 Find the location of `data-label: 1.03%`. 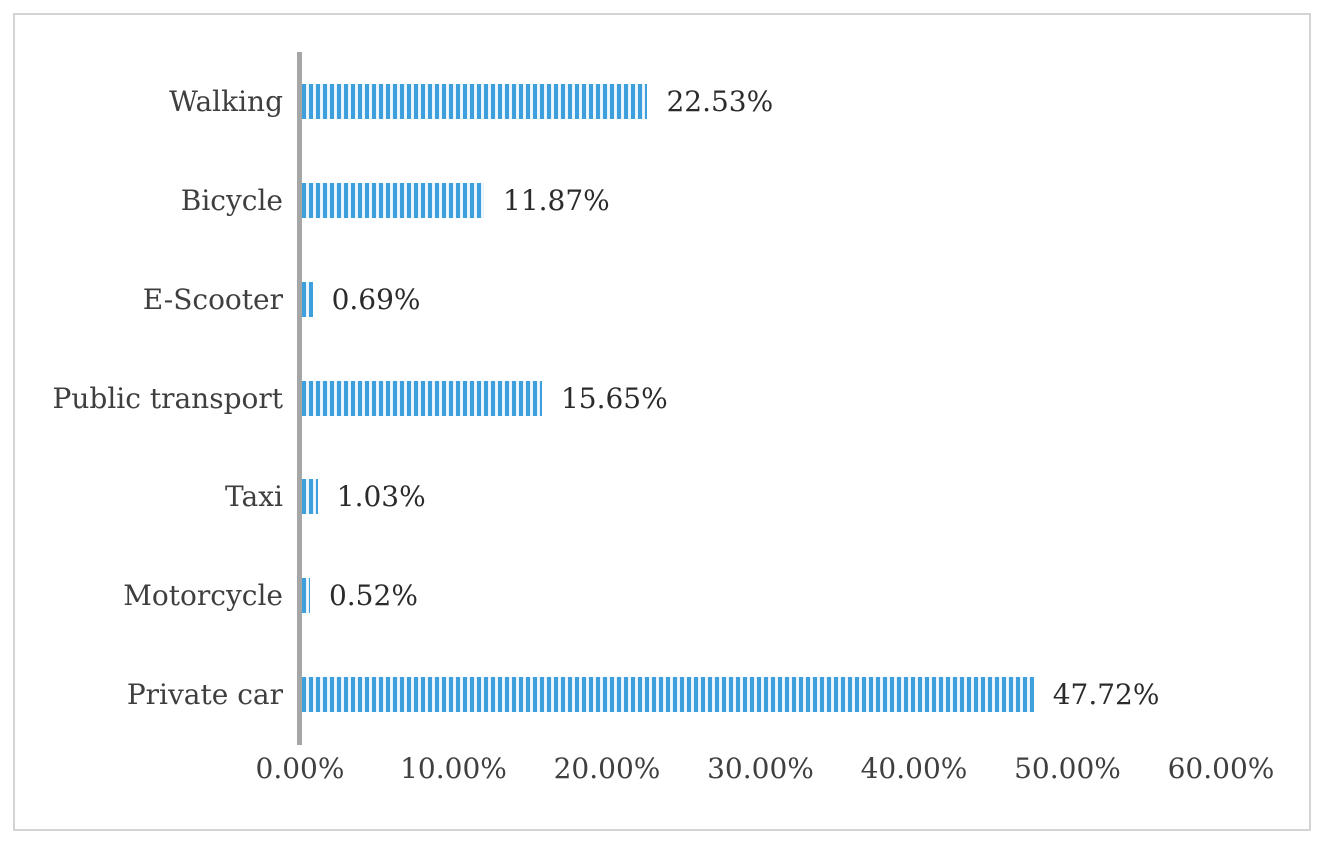

data-label: 1.03% is located at coordinates (381, 497).